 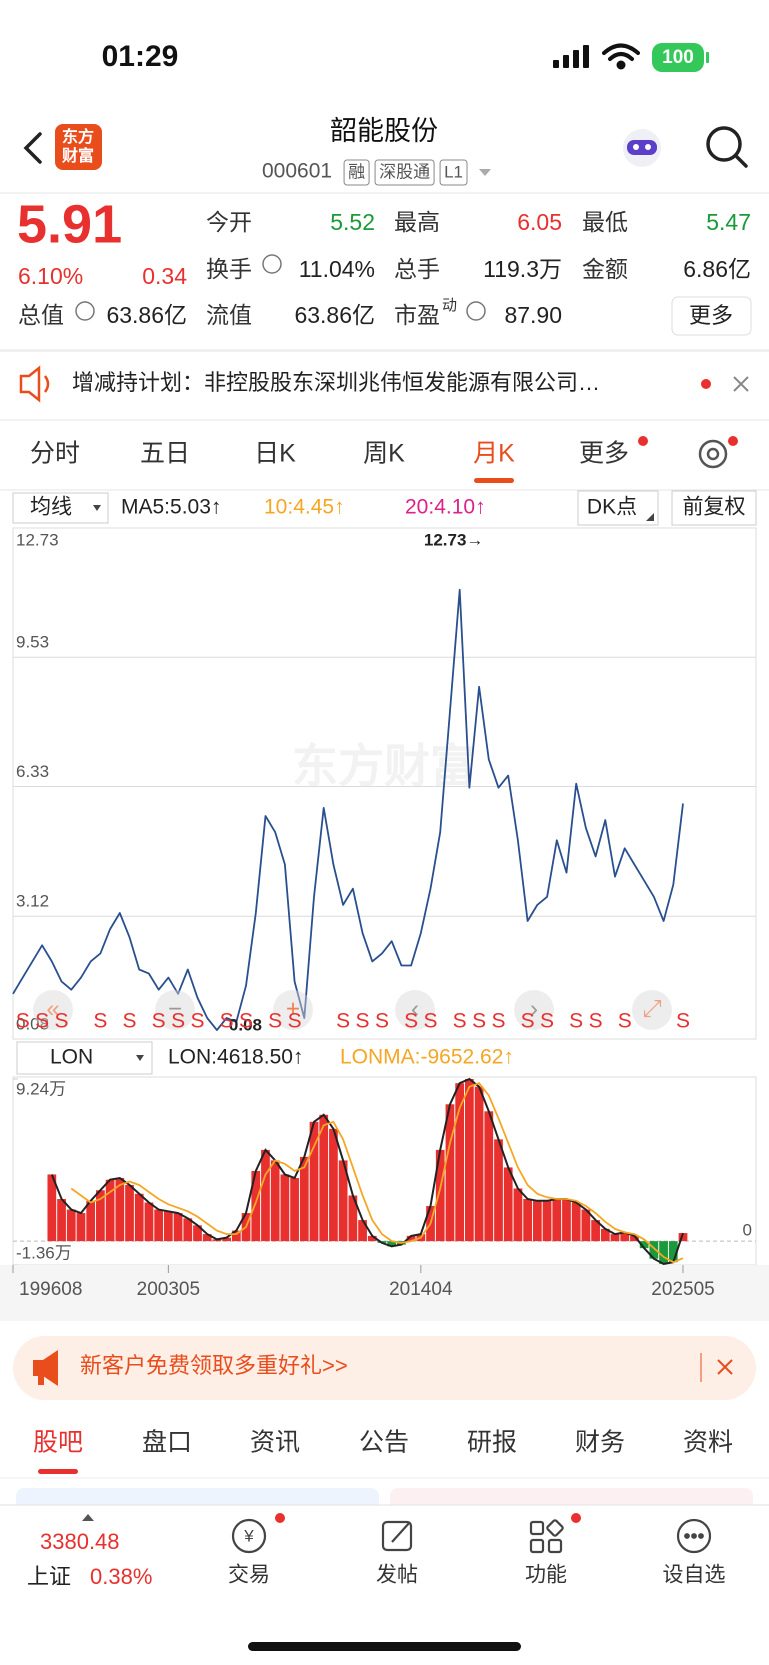 I want to click on section-tab: 股吧, so click(x=58, y=1443).